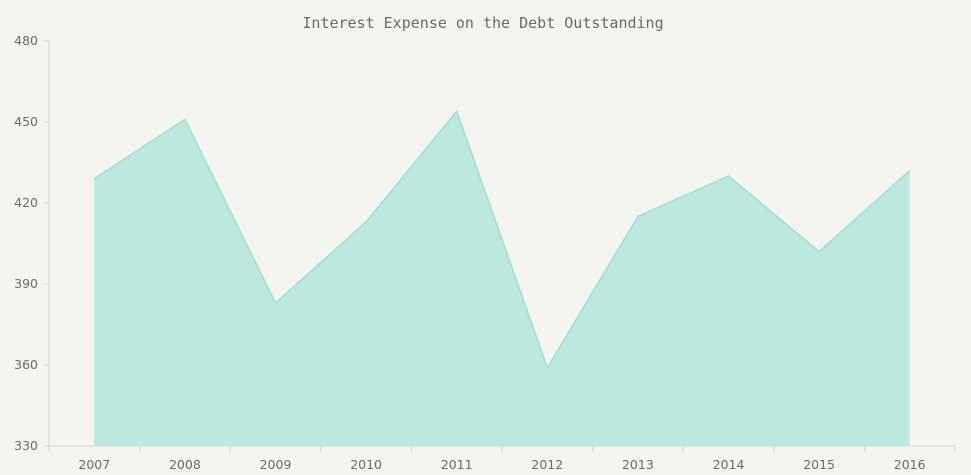  Describe the element at coordinates (26, 121) in the screenshot. I see `y-tick-label: 450` at that location.